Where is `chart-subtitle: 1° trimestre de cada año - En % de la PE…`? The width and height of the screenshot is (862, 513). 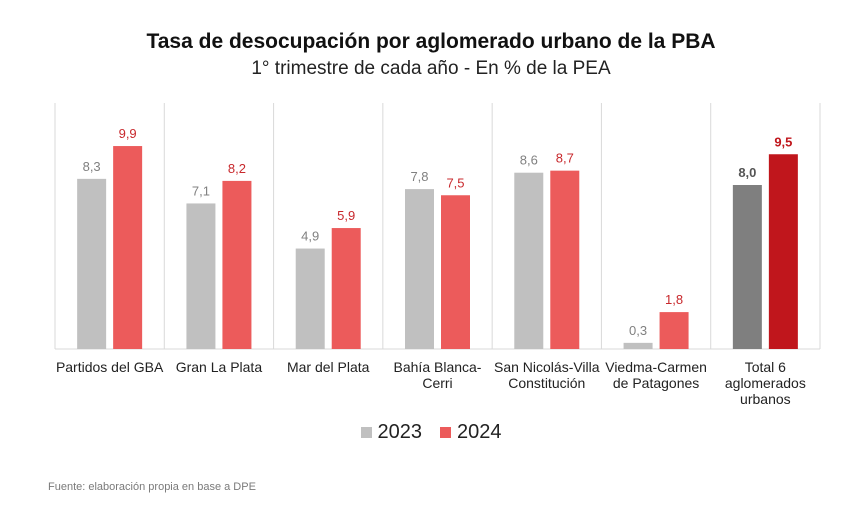
chart-subtitle: 1° trimestre de cada año - En % de la PE… is located at coordinates (431, 68).